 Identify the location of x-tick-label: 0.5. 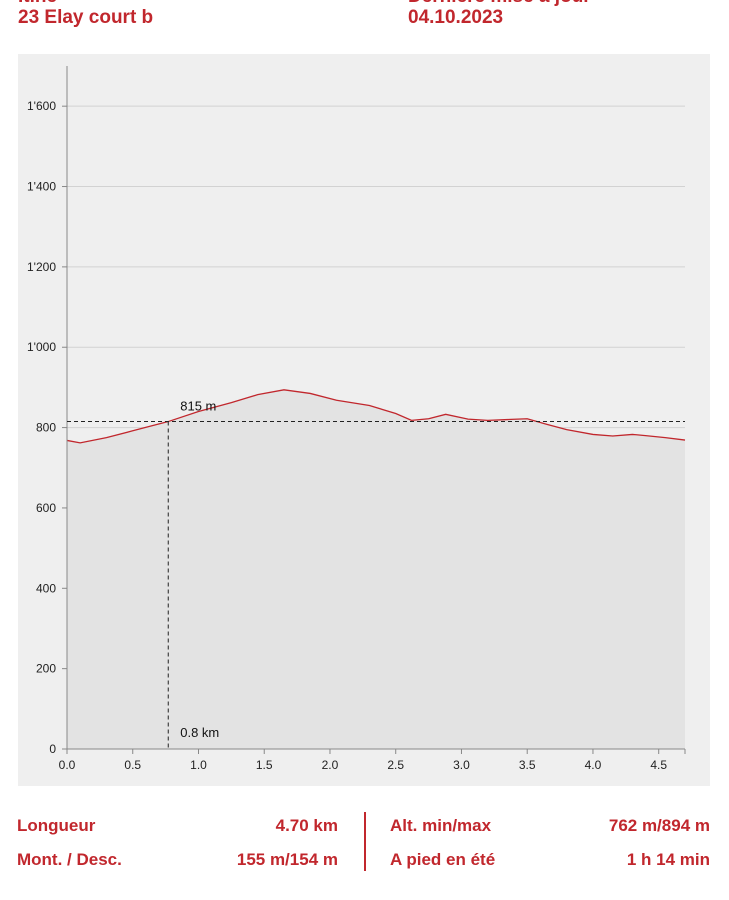
(132, 765).